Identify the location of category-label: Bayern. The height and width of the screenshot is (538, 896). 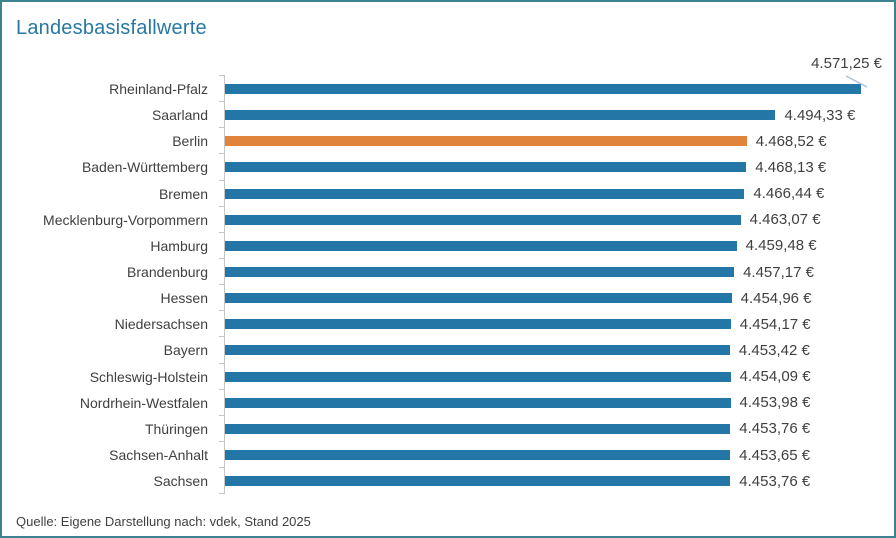
(185, 350).